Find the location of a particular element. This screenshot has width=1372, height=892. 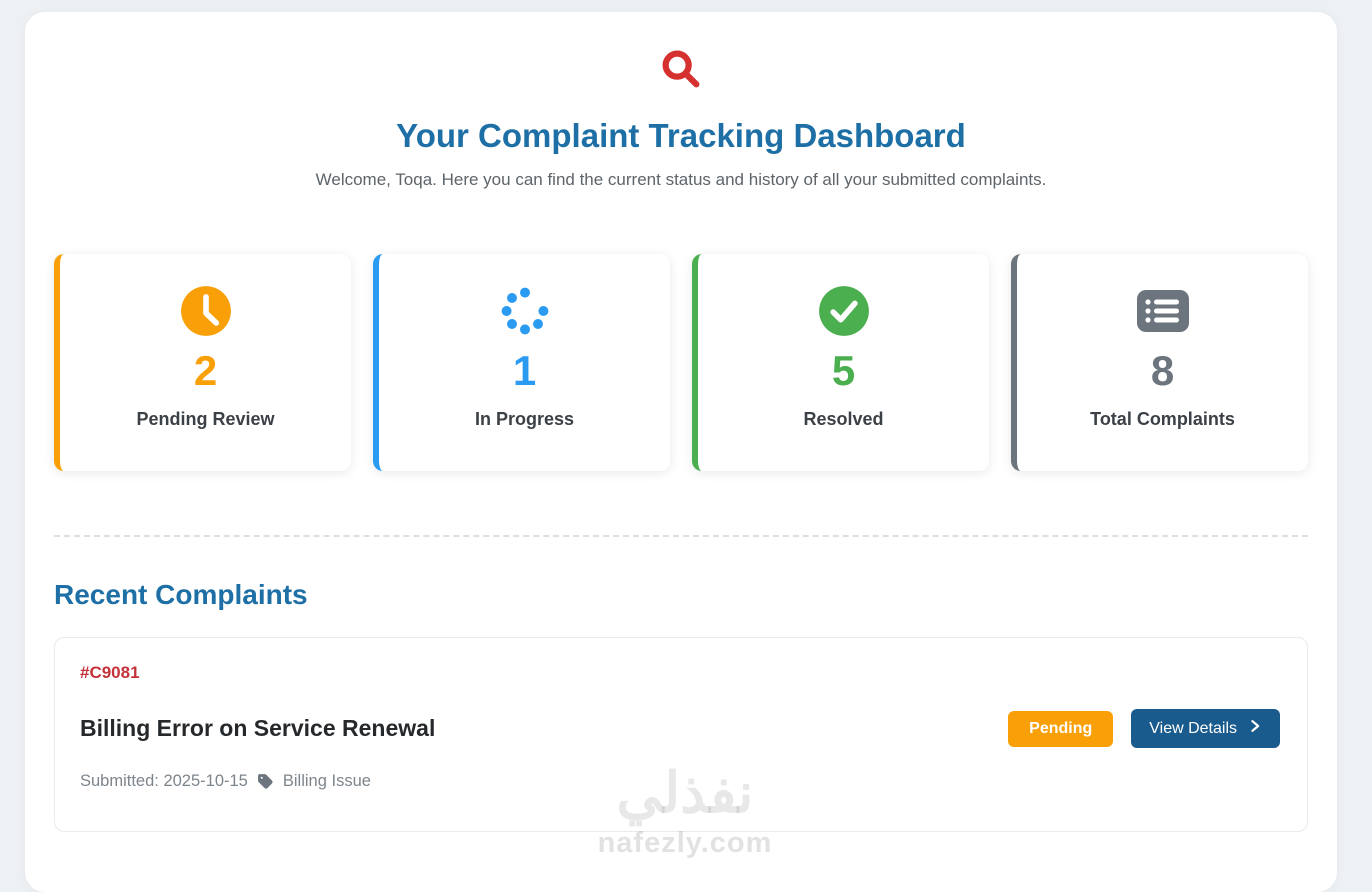

complaint-actions: Pending View Details is located at coordinates (1144, 728).